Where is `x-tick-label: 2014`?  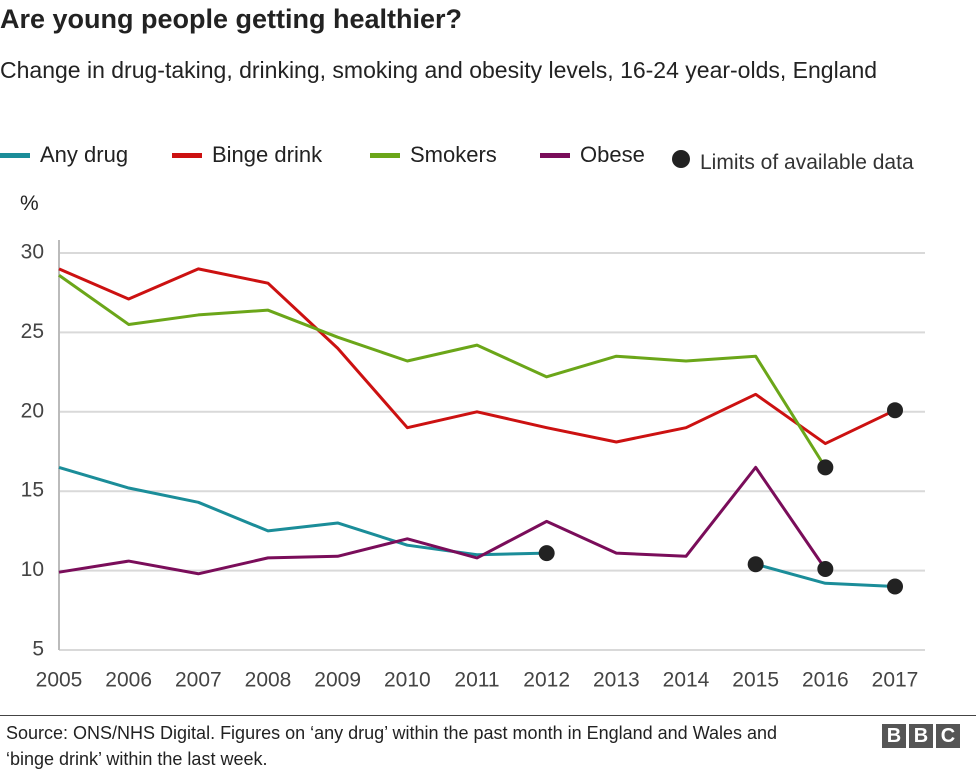
x-tick-label: 2014 is located at coordinates (686, 680).